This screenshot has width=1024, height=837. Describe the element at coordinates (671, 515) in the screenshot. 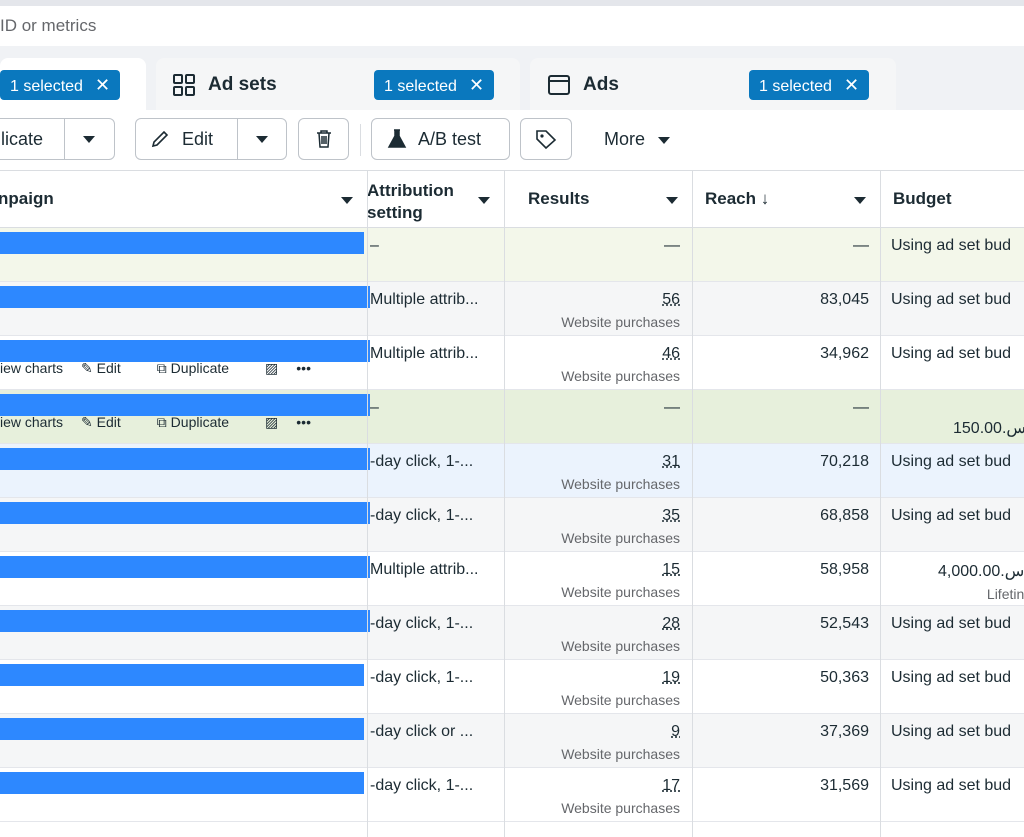

I see `results-value: 35` at that location.